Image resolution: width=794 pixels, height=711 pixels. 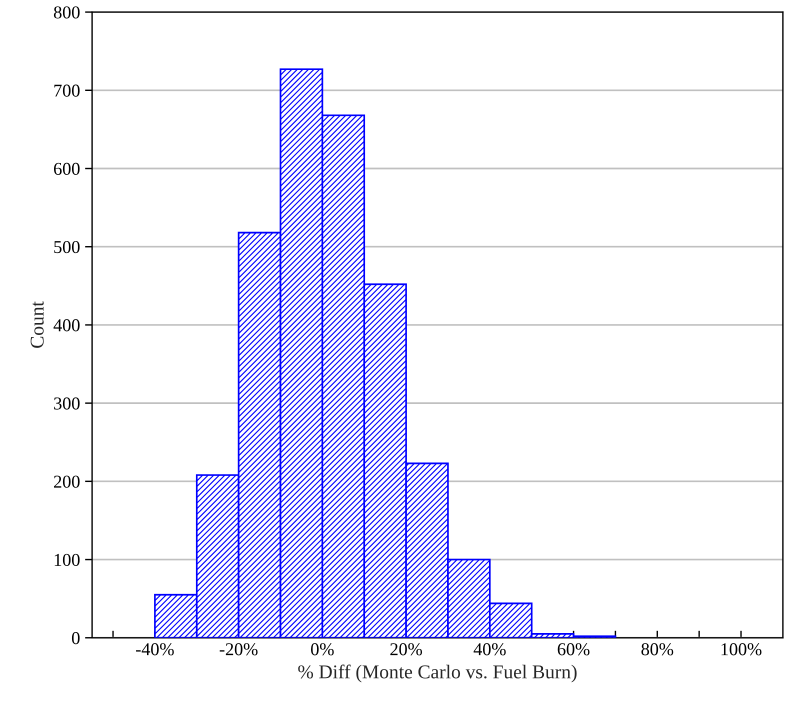 What do you see at coordinates (742, 649) in the screenshot?
I see `x-tick-label: 100%` at bounding box center [742, 649].